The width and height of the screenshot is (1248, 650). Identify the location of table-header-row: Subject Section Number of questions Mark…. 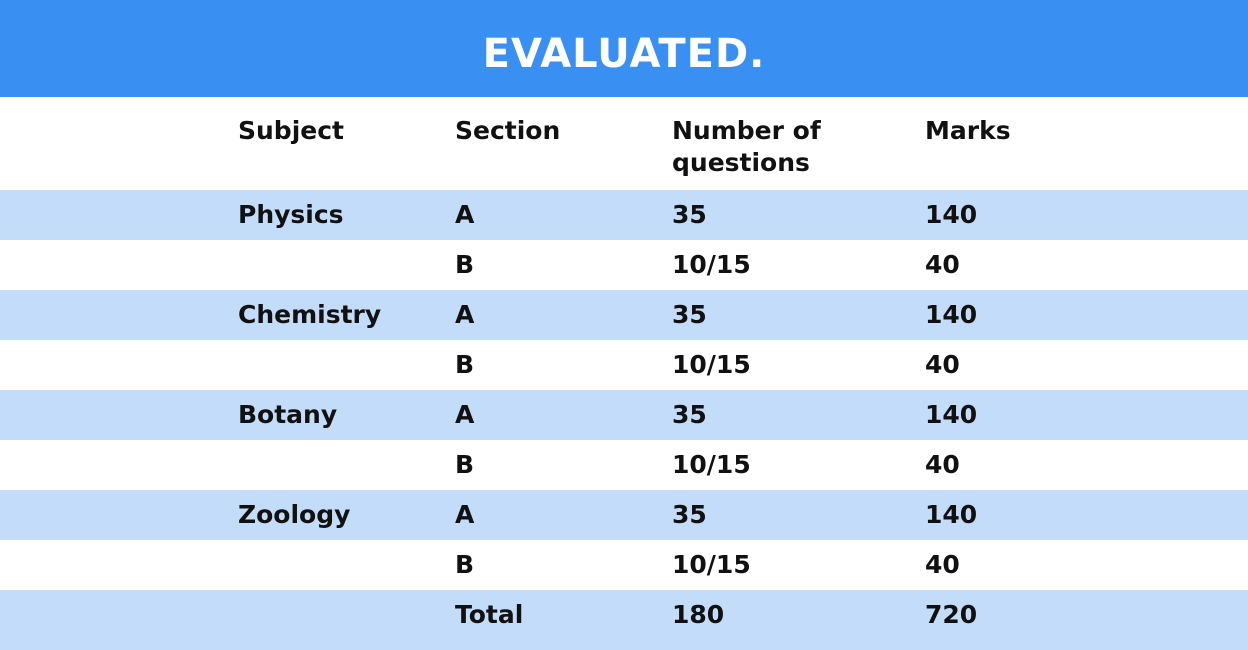
(624, 143).